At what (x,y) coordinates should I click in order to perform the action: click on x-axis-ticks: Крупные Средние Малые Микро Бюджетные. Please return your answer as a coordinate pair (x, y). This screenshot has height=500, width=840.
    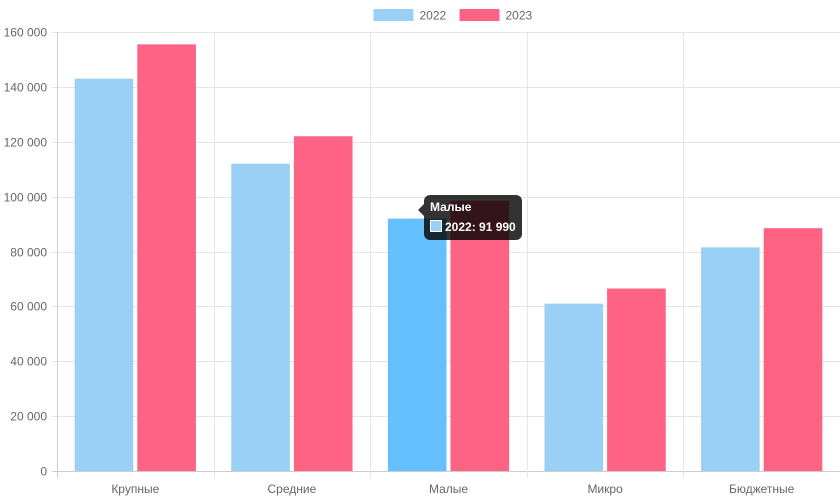
    Looking at the image, I should click on (452, 489).